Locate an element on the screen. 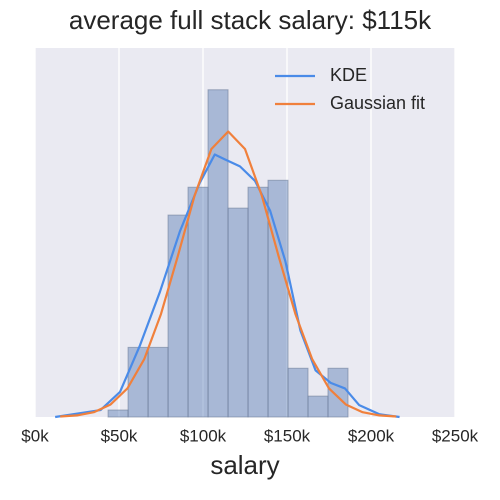 The width and height of the screenshot is (500, 500). x-tick-label: $200k is located at coordinates (371, 435).